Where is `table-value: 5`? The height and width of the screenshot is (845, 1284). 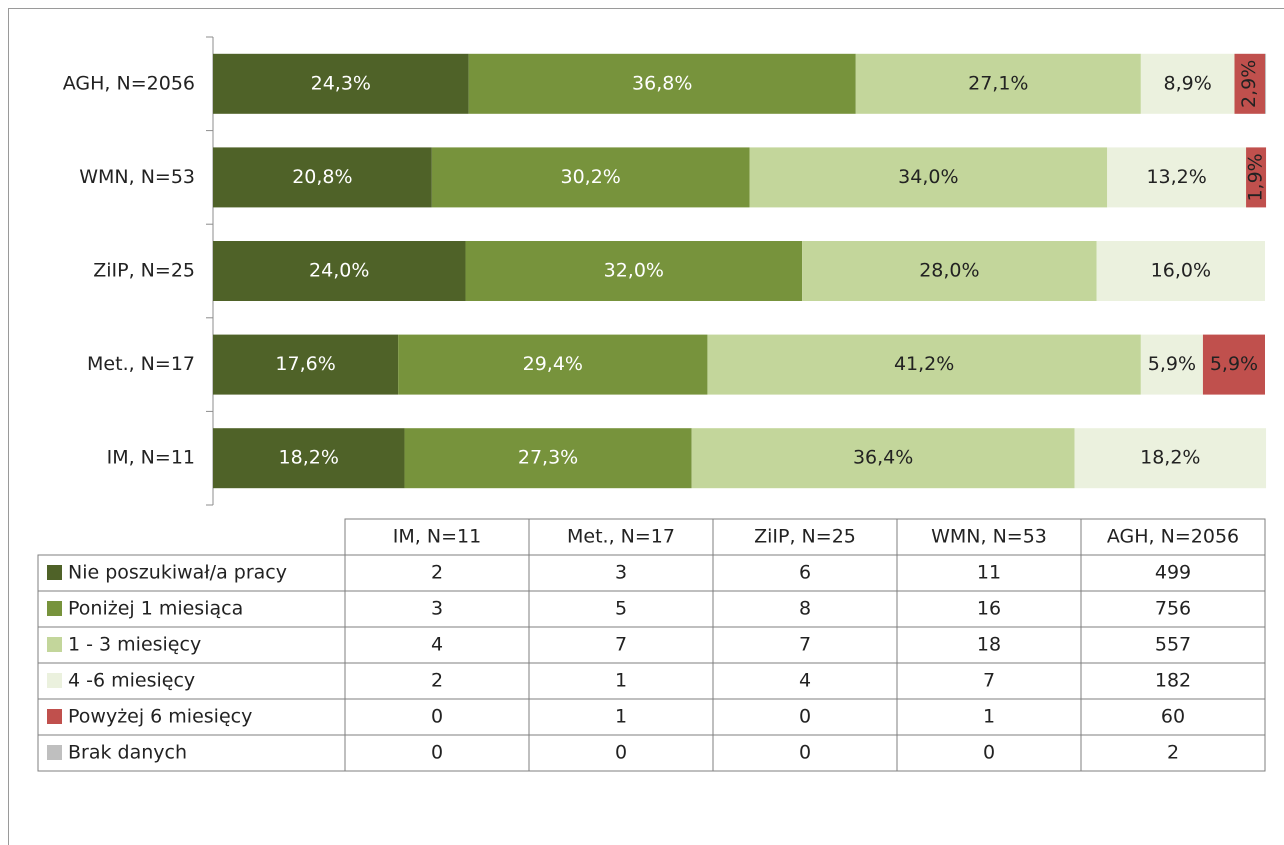
table-value: 5 is located at coordinates (621, 609).